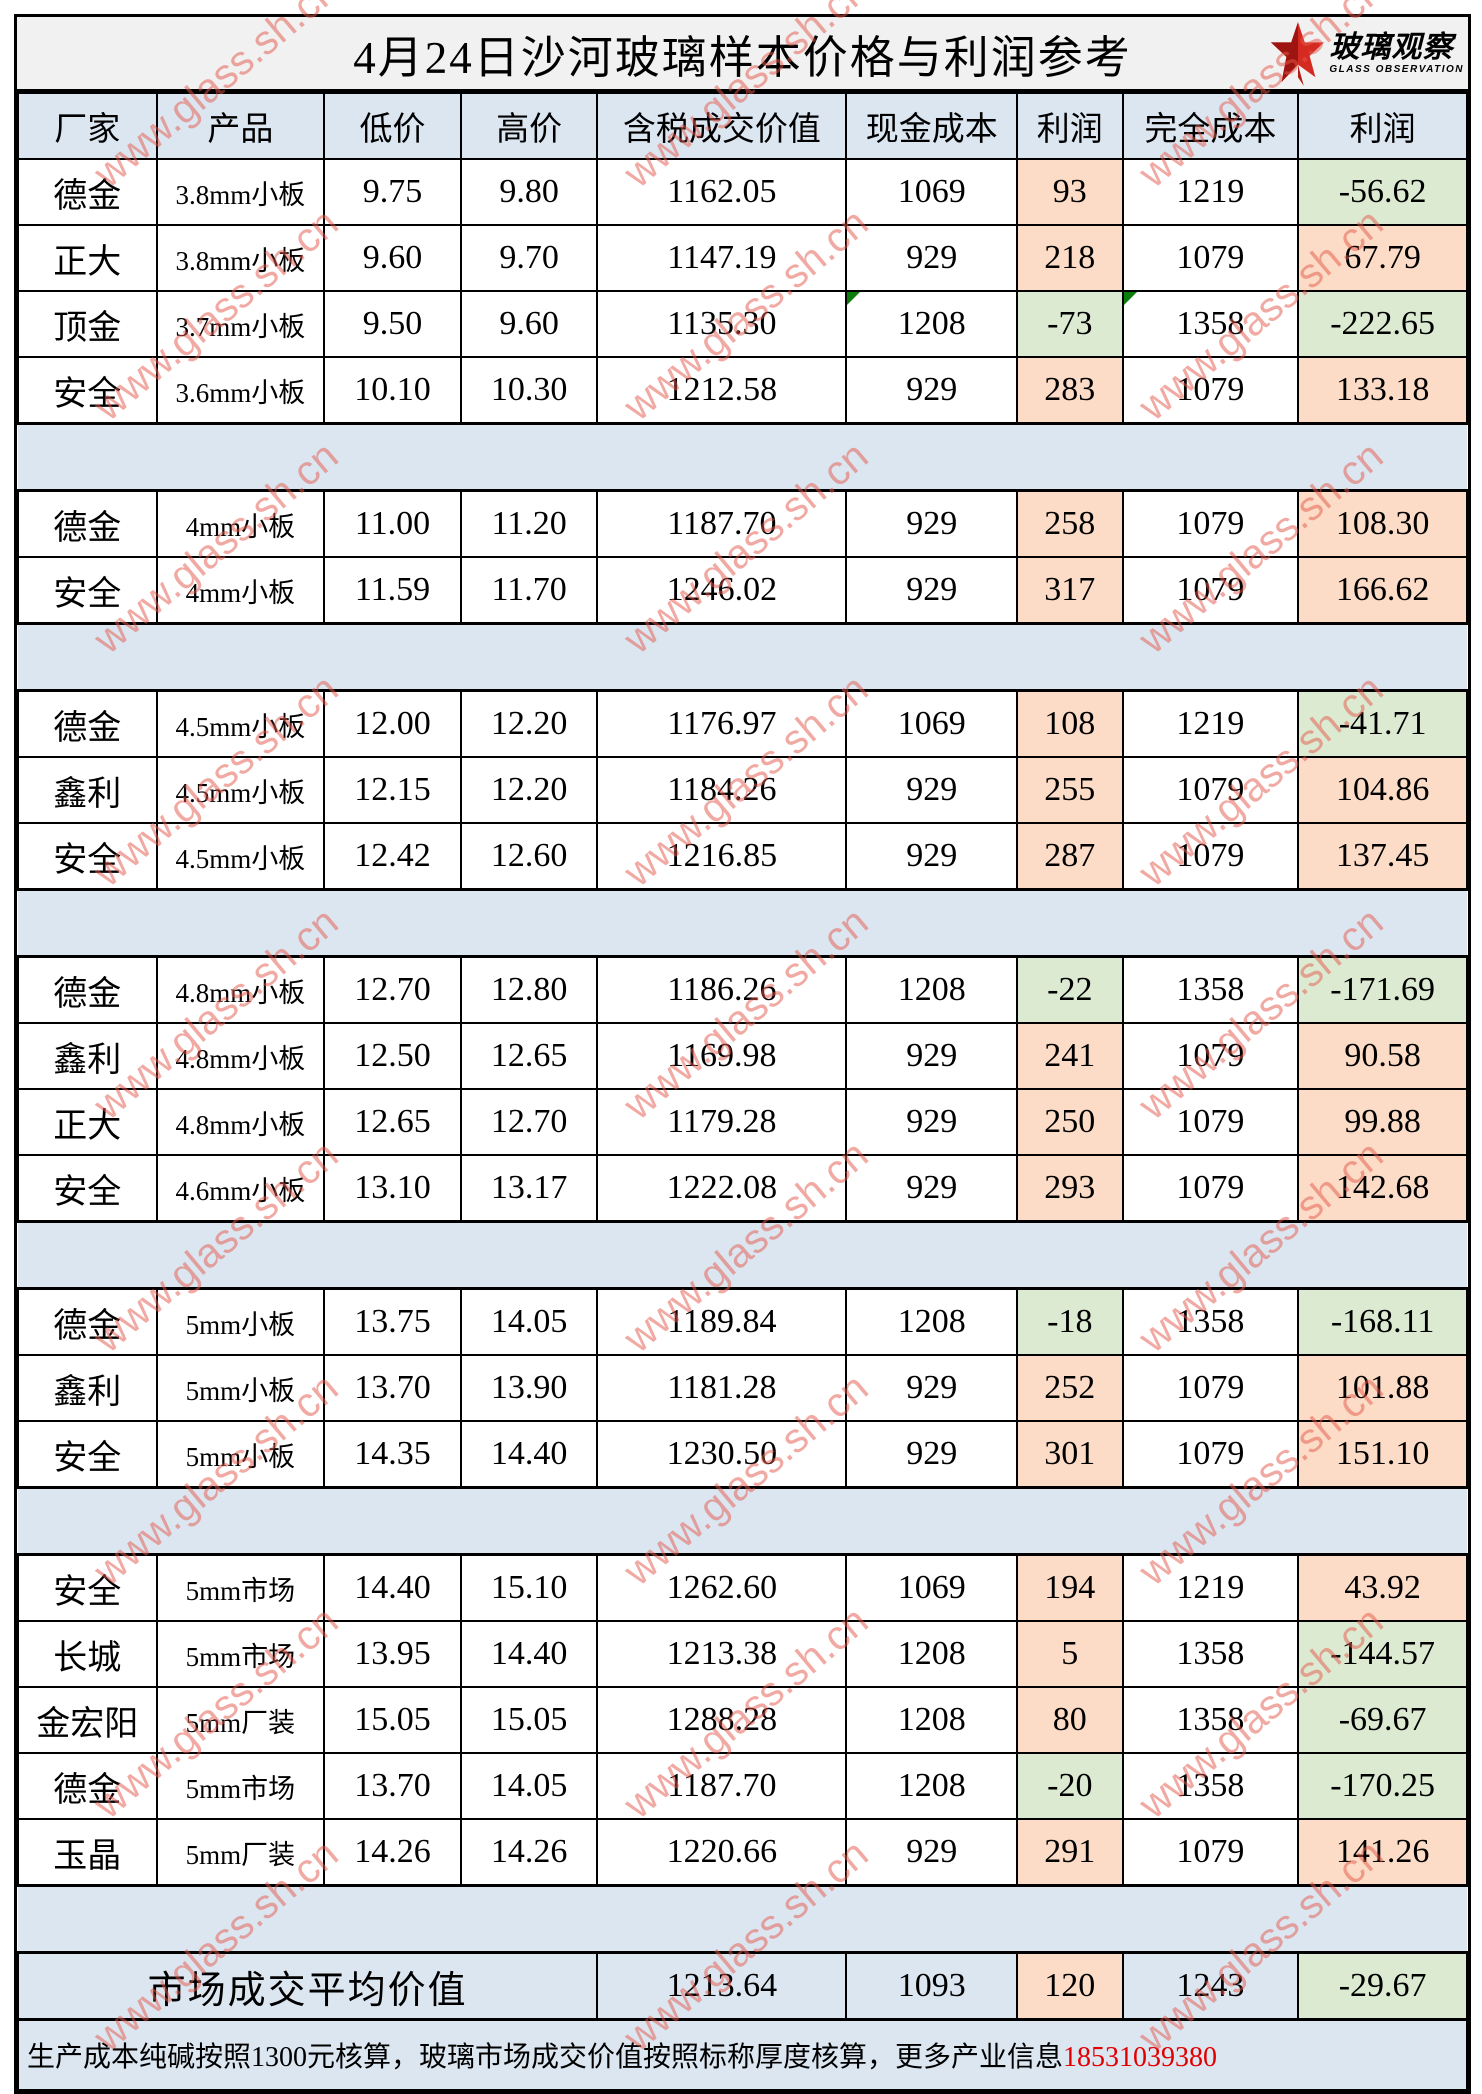 This screenshot has height=2094, width=1482. What do you see at coordinates (1070, 1388) in the screenshot?
I see `cell-profit-cash: 252` at bounding box center [1070, 1388].